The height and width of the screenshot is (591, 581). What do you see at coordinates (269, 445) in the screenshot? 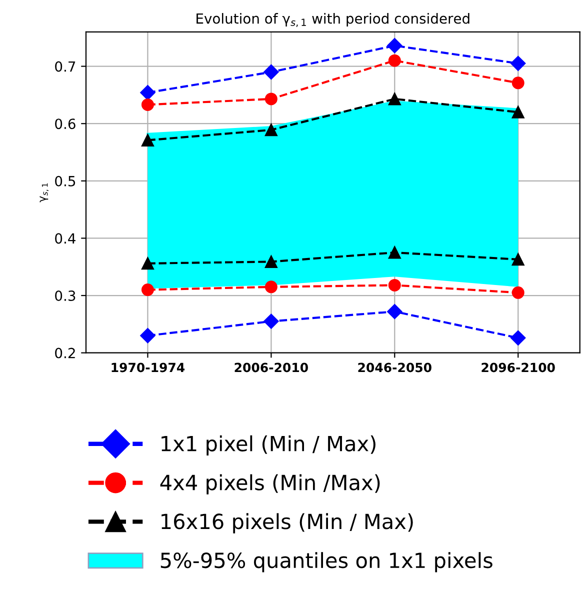
I see `legend-label: 1x1 pixel (Min / Max)` at bounding box center [269, 445].